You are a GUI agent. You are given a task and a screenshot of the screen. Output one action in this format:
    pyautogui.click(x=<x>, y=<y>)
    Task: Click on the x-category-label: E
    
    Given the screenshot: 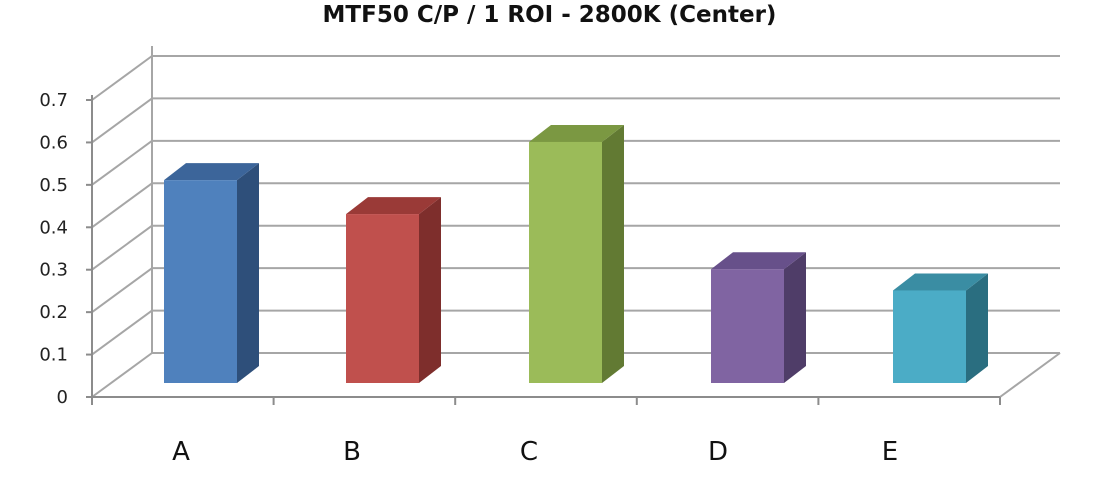 What is the action you would take?
    pyautogui.click(x=890, y=452)
    